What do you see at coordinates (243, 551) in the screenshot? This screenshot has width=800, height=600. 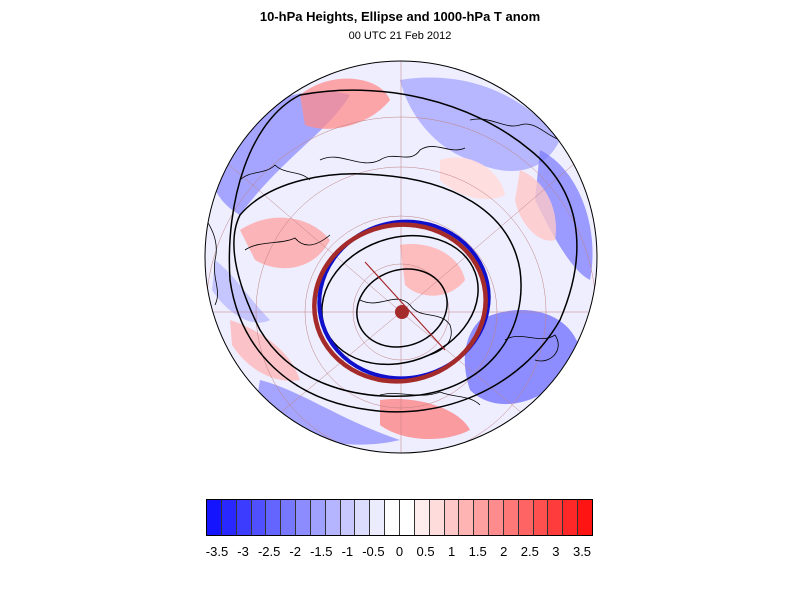 I see `colorbar-tick-label: -3` at bounding box center [243, 551].